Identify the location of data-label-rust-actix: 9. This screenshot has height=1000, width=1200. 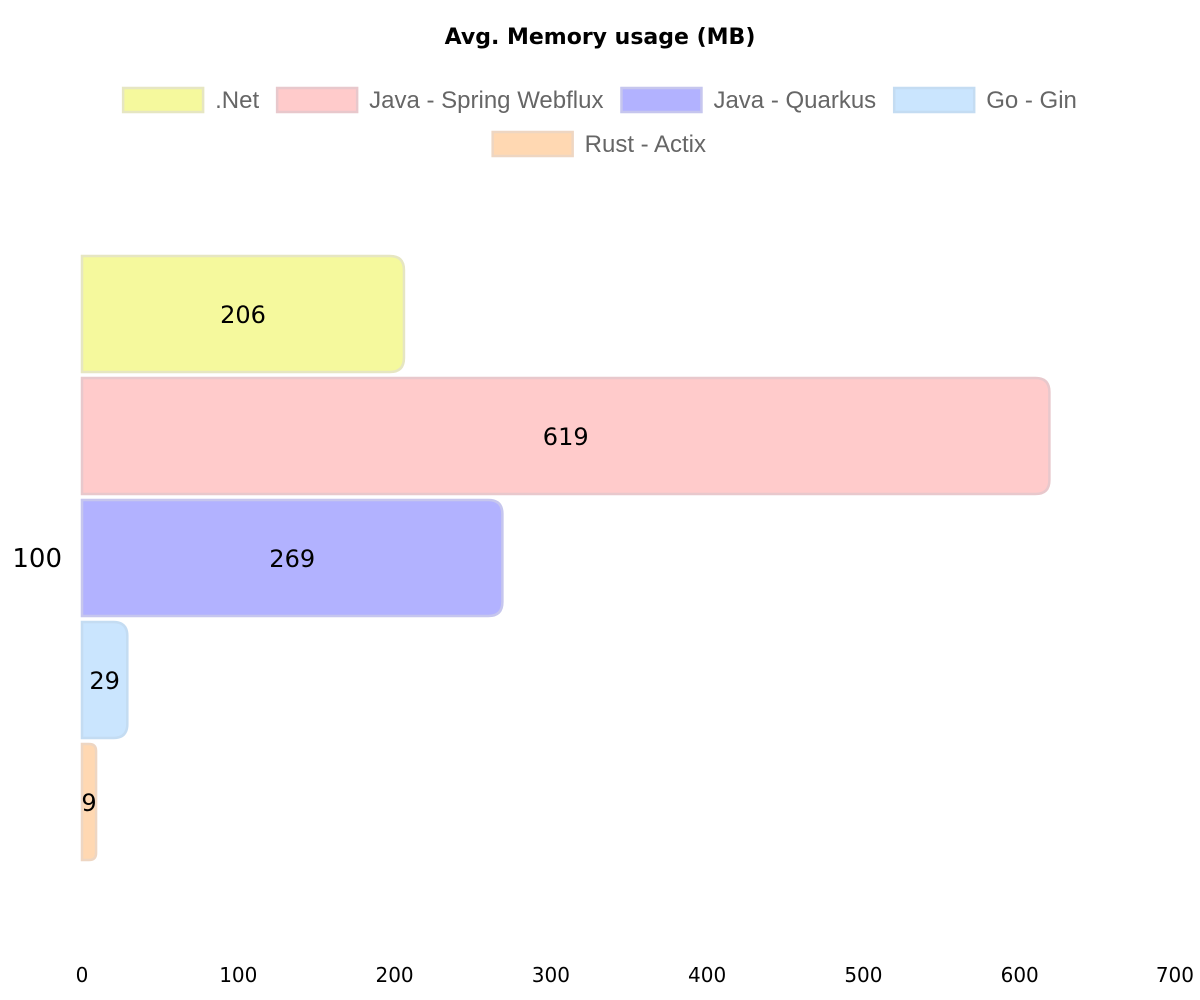
(88, 803).